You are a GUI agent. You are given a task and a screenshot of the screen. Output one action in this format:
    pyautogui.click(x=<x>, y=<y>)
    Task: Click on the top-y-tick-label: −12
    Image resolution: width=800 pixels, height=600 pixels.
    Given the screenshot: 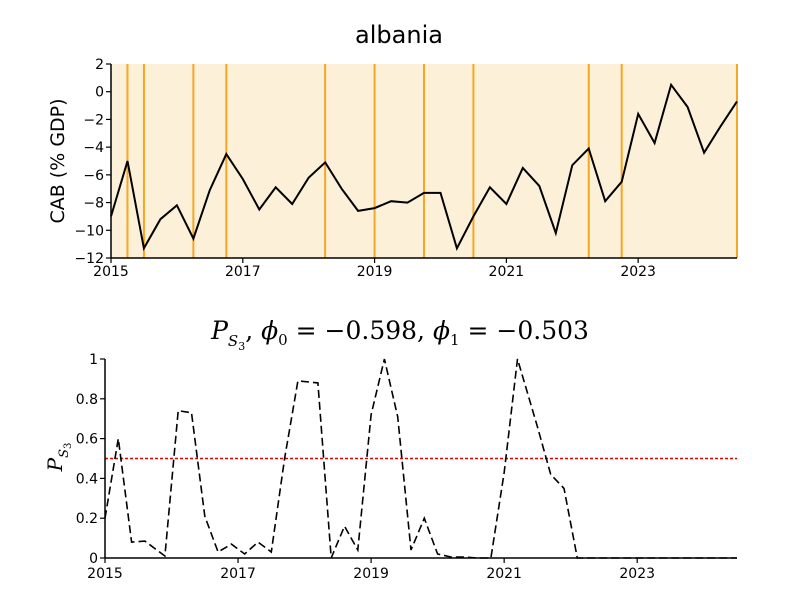 What is the action you would take?
    pyautogui.click(x=89, y=259)
    